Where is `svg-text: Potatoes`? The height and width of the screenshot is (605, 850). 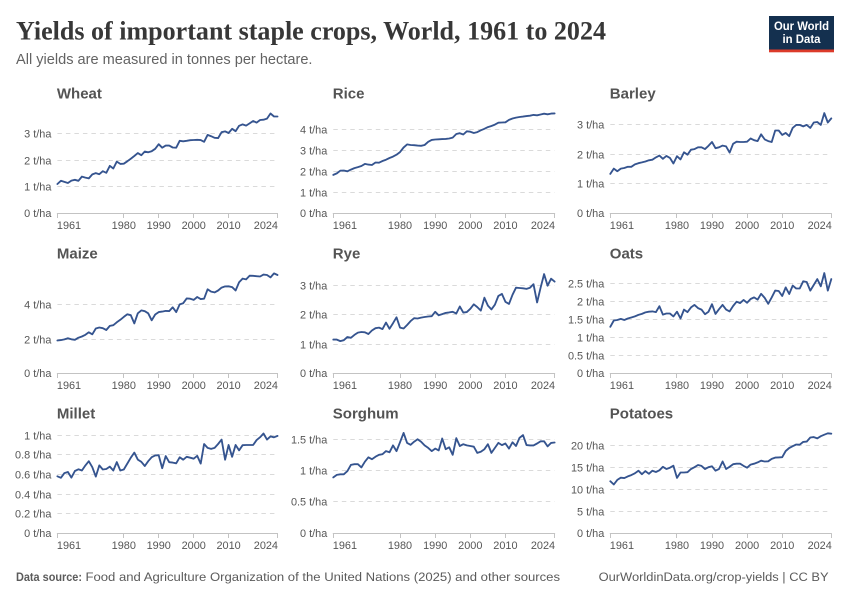
svg-text: Potatoes is located at coordinates (641, 413).